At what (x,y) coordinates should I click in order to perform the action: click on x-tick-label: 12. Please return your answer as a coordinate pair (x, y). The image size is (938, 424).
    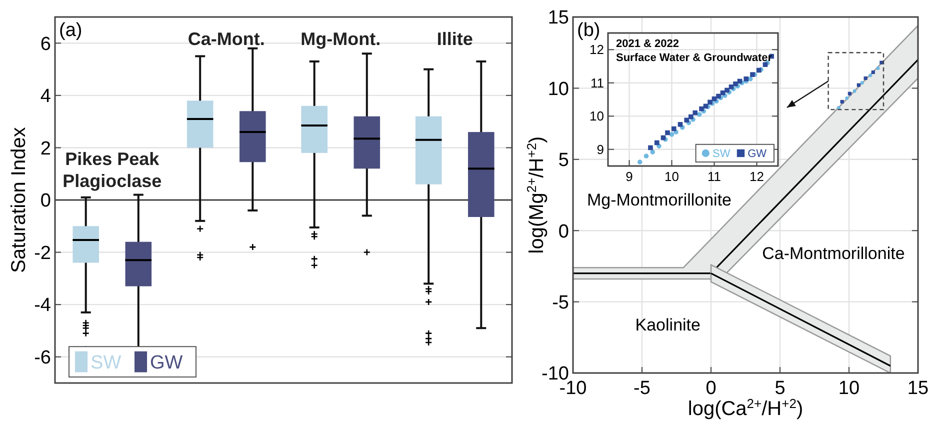
    Looking at the image, I should click on (757, 176).